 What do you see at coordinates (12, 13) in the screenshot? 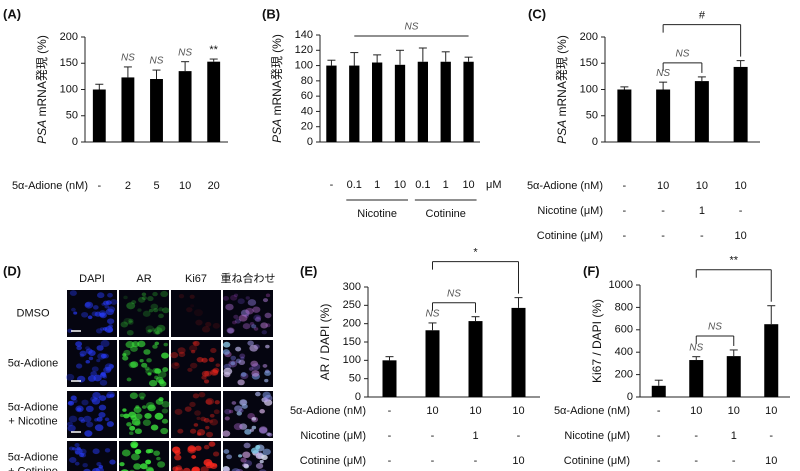
I see `panel-label: (A)` at bounding box center [12, 13].